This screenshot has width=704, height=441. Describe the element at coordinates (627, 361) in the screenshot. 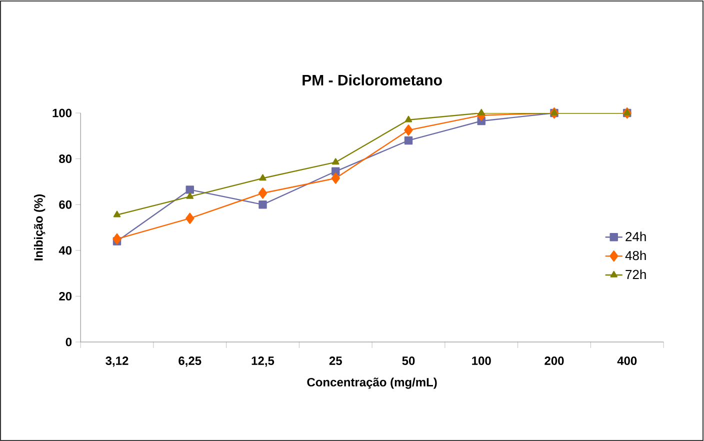

I see `x-tick-label: 400` at that location.